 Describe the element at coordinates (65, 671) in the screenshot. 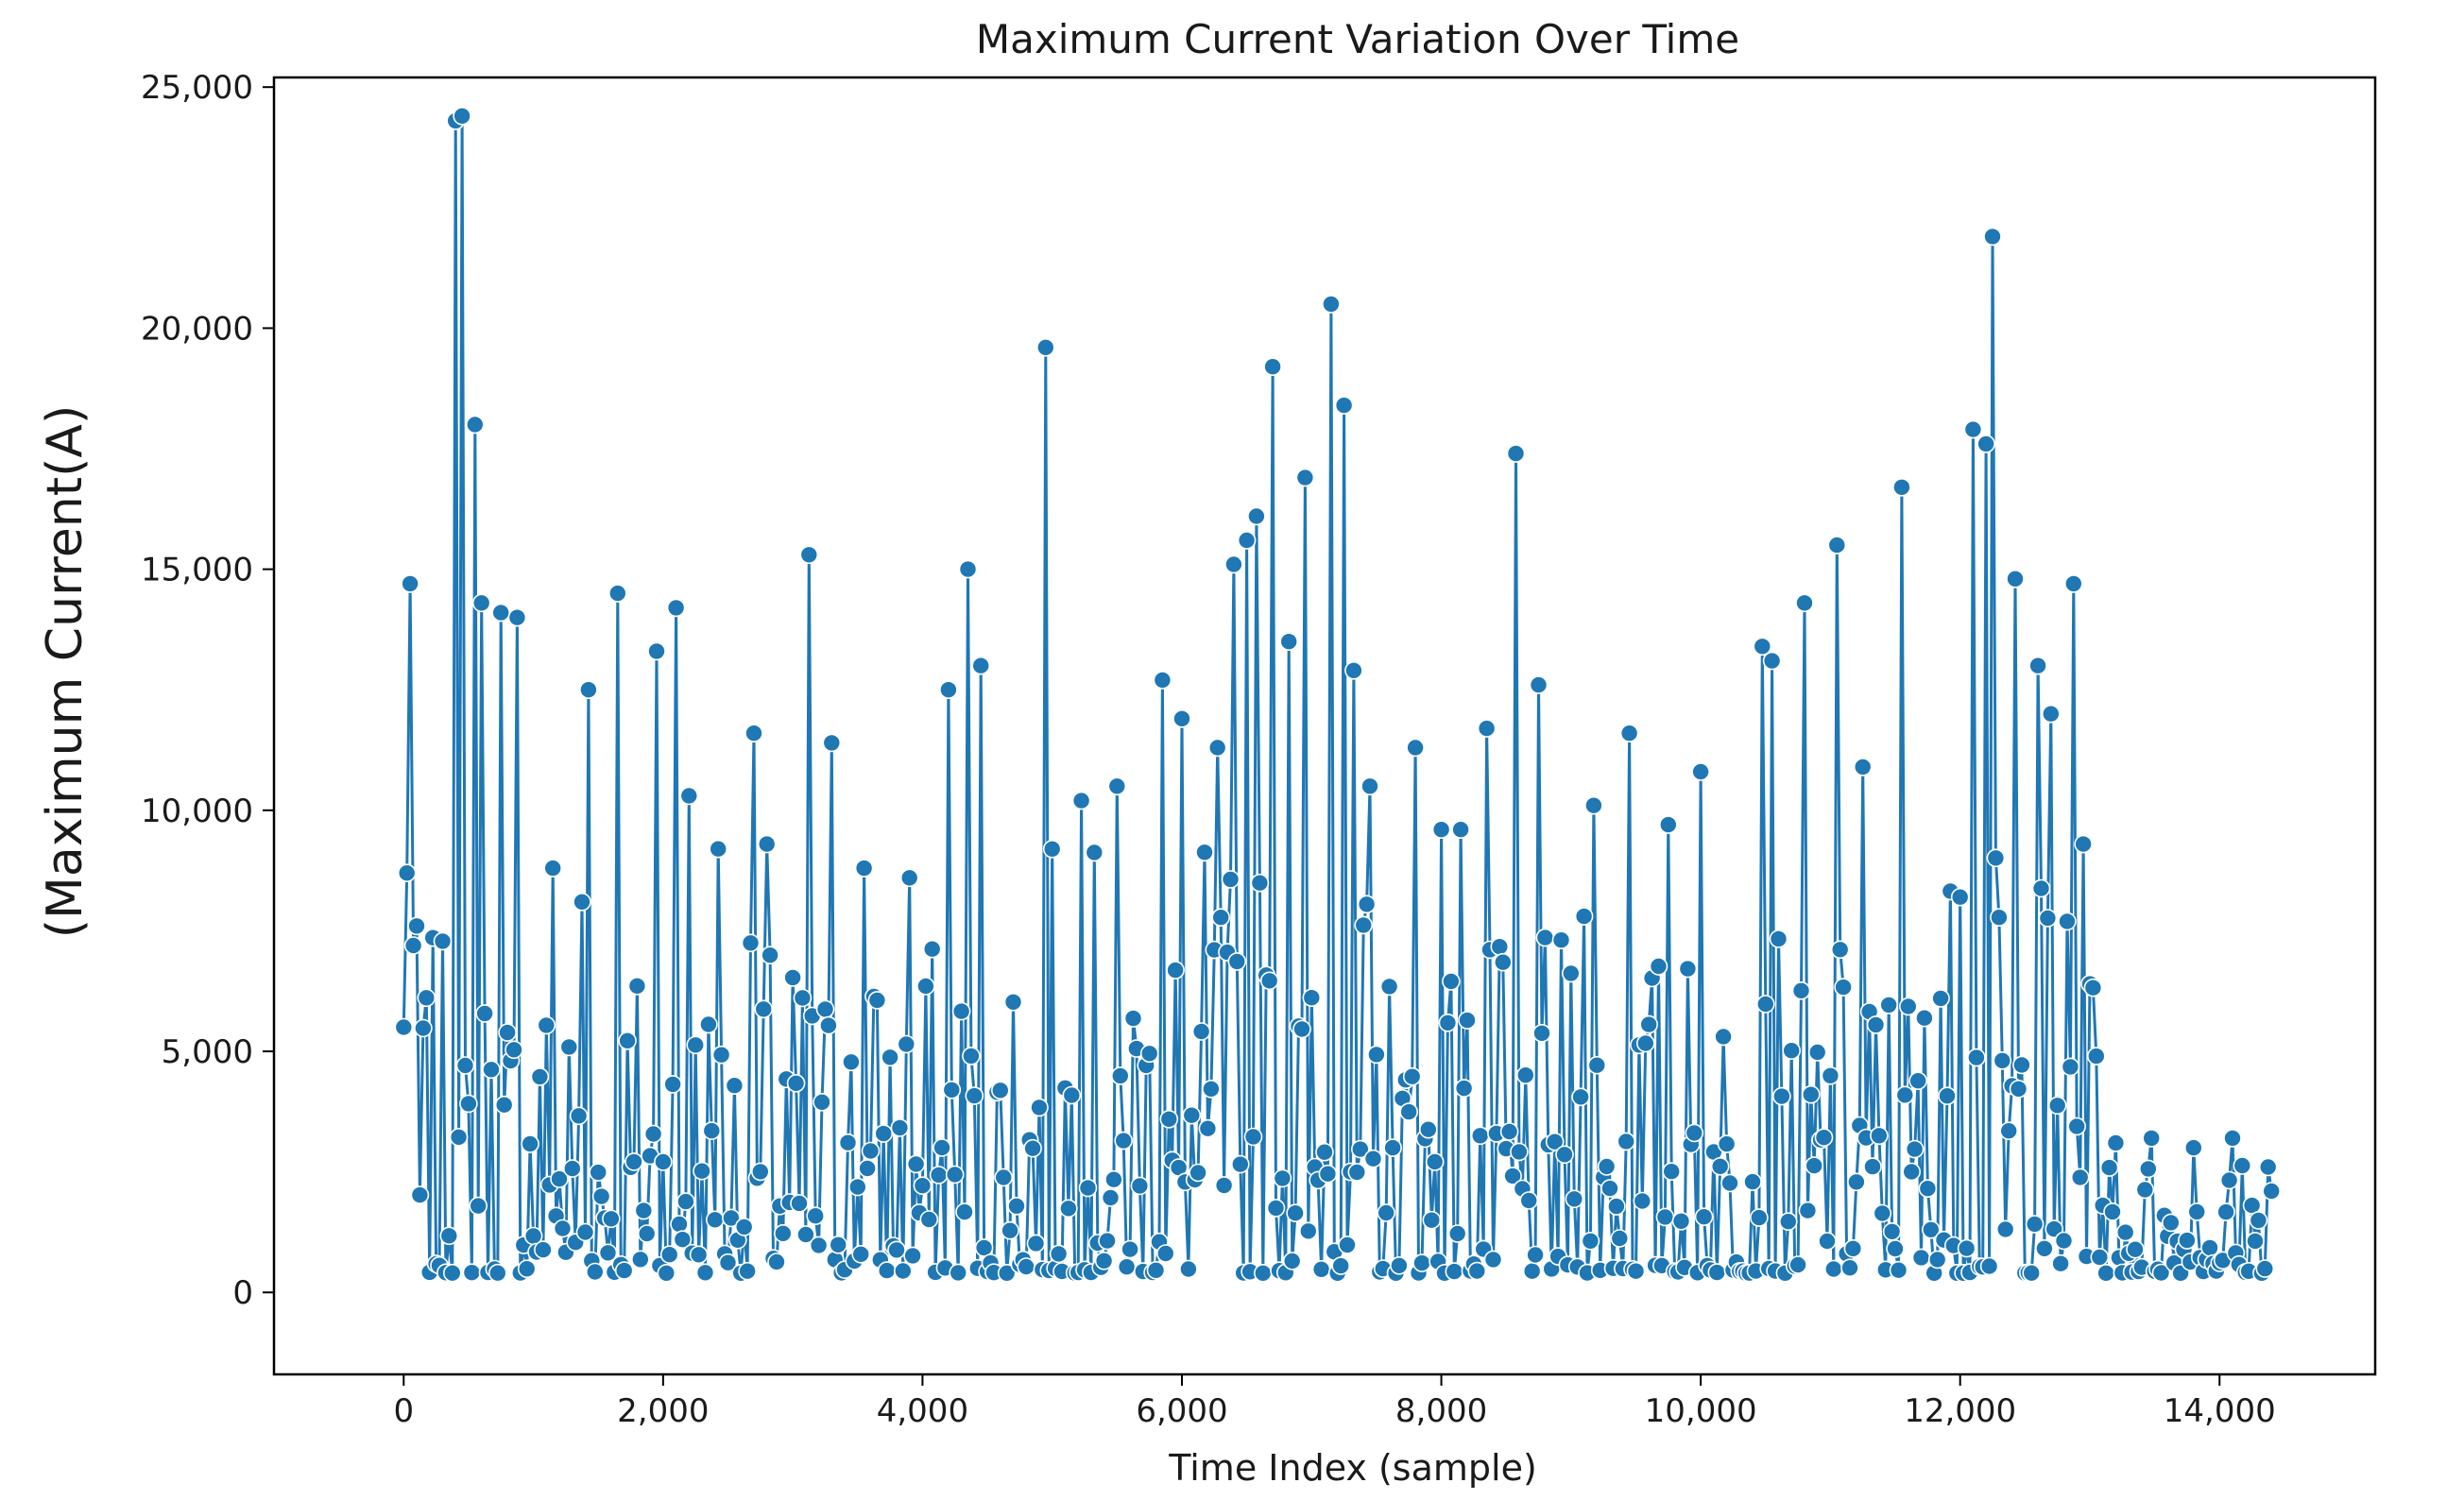

I see `y-axis-label: (Maximum Current(A)` at that location.